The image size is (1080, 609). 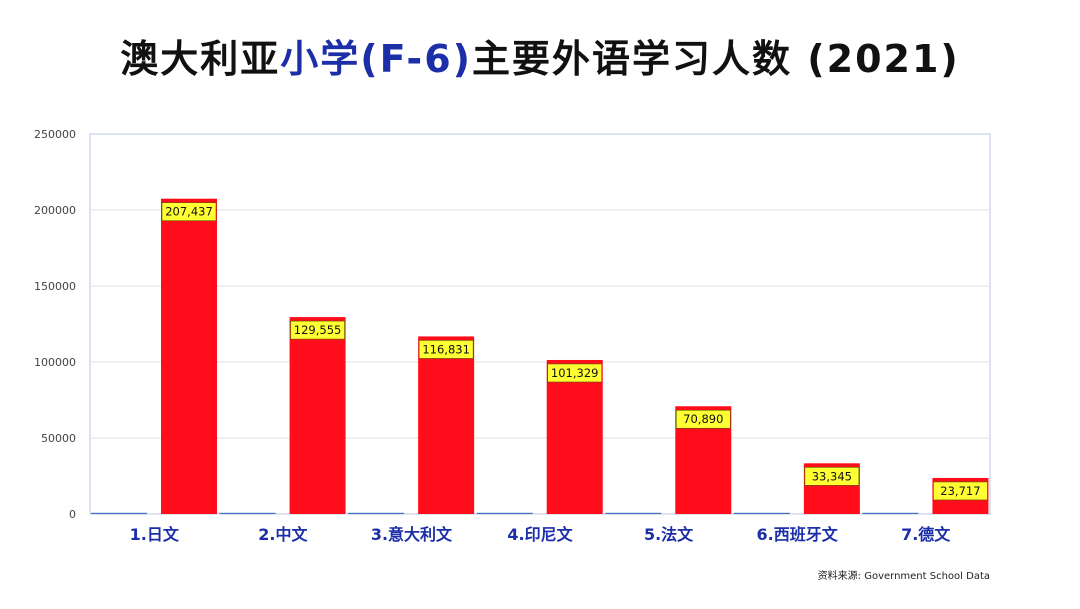 What do you see at coordinates (55, 286) in the screenshot?
I see `y-tick-label: 150000` at bounding box center [55, 286].